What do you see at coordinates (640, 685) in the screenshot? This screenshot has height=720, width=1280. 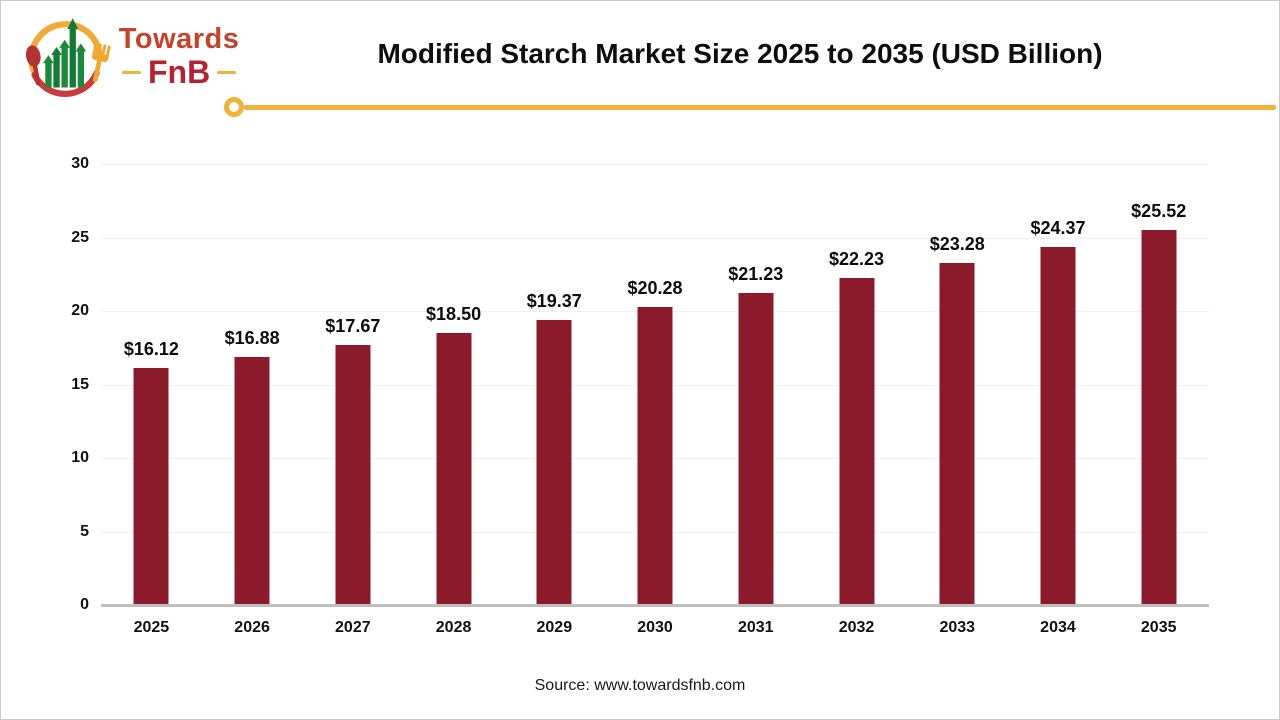 I see `source-text: Source: www.towardsfnb.com` at bounding box center [640, 685].